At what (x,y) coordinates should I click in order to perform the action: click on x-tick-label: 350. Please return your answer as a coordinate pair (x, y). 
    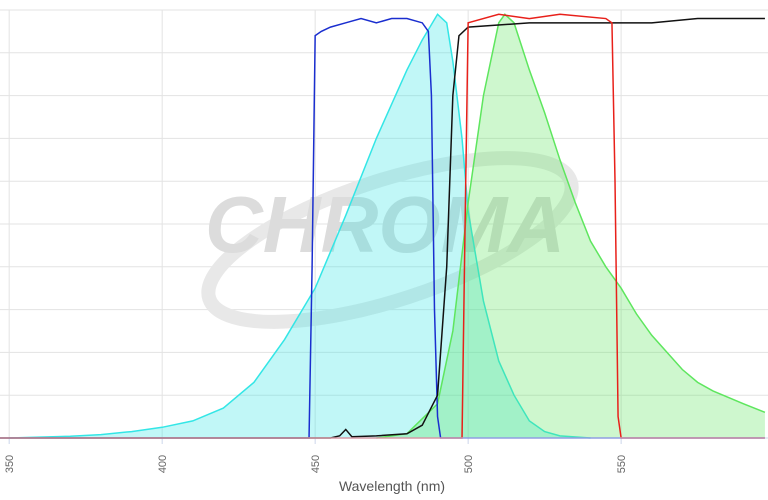
    Looking at the image, I should click on (10, 464).